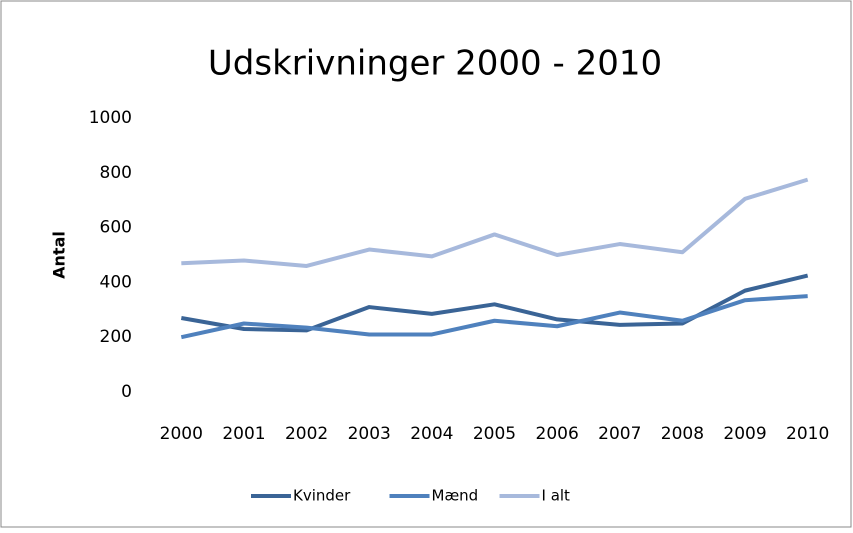  Describe the element at coordinates (110, 118) in the screenshot. I see `y-tick-label: 1000` at that location.